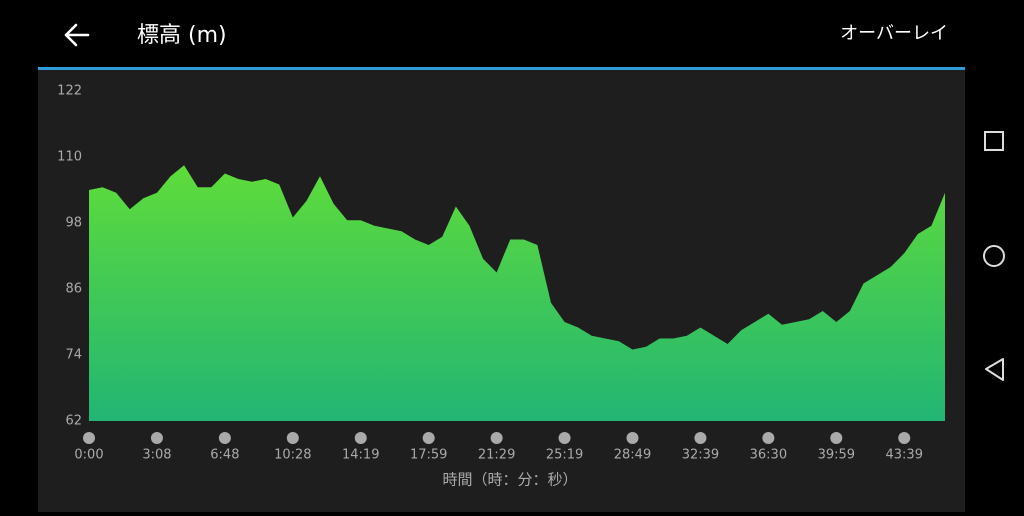  Describe the element at coordinates (994, 141) in the screenshot. I see `nav-recent` at that location.